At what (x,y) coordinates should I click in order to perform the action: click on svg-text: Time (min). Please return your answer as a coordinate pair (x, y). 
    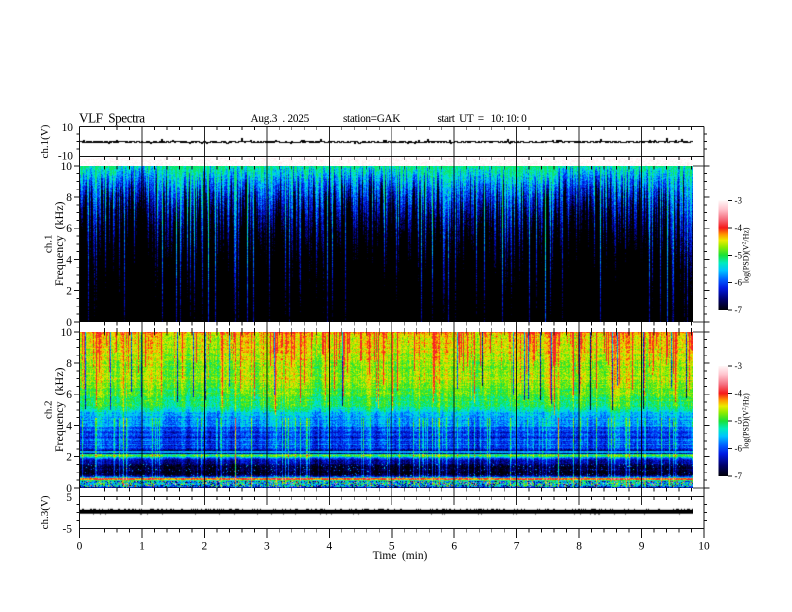
    Looking at the image, I should click on (400, 556).